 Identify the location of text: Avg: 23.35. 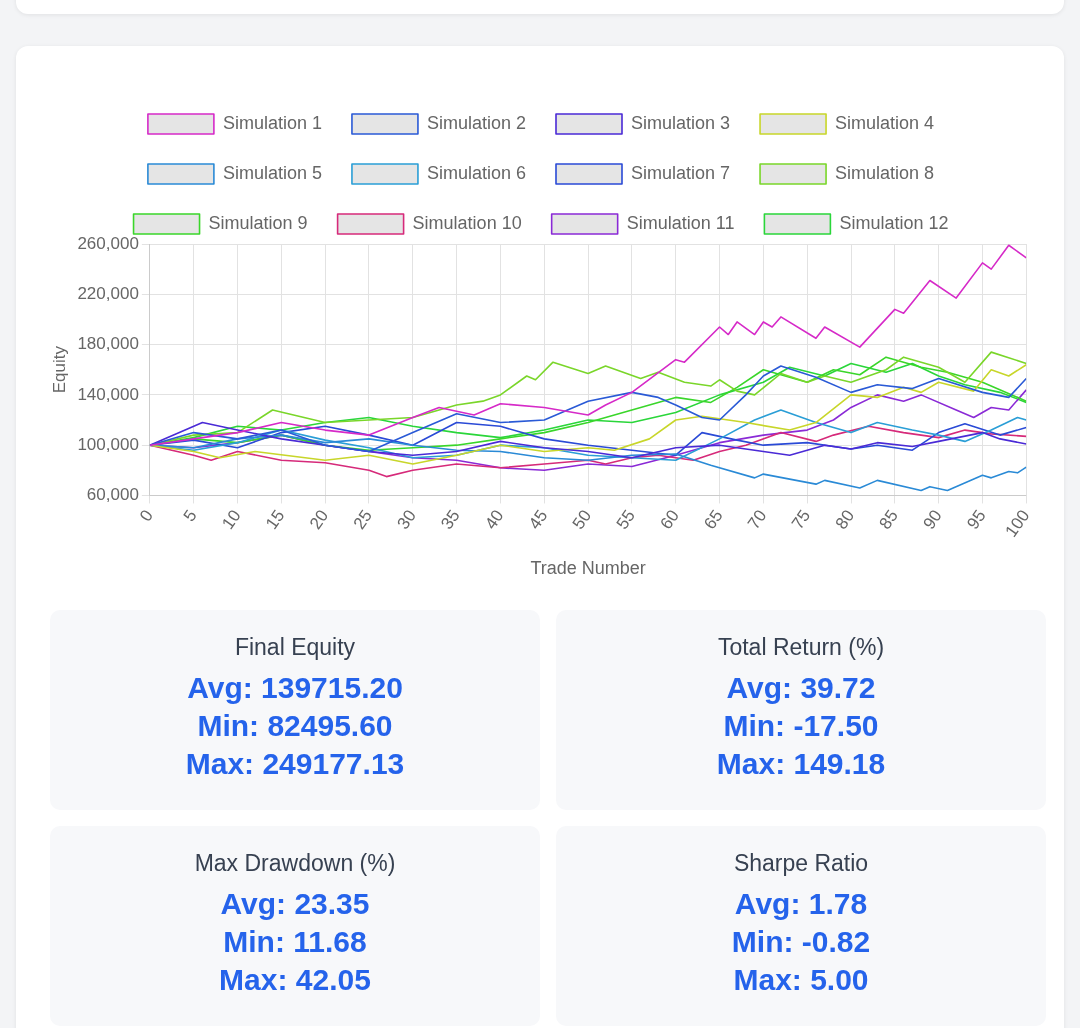
(295, 904).